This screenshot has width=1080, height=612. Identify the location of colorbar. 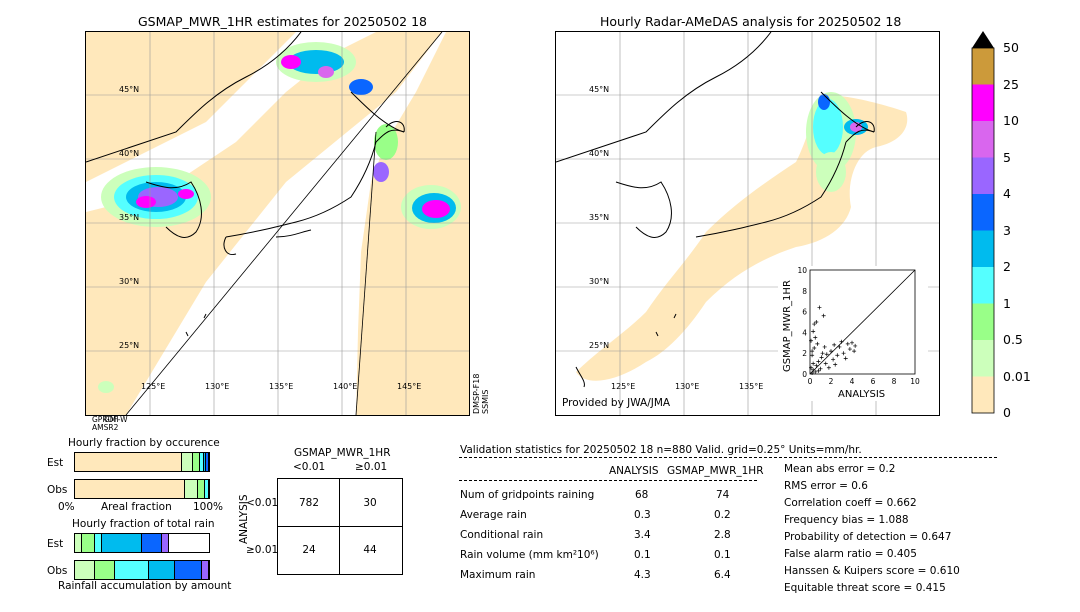
(983, 222).